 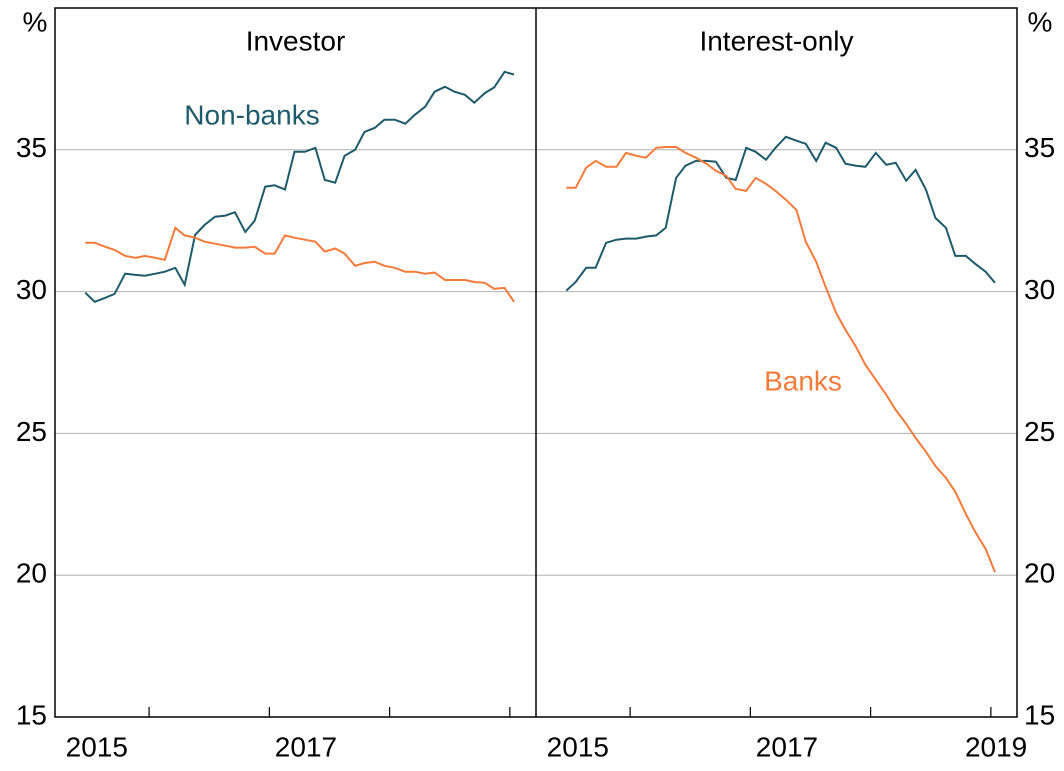 I want to click on panel-title: Investor, so click(x=296, y=40).